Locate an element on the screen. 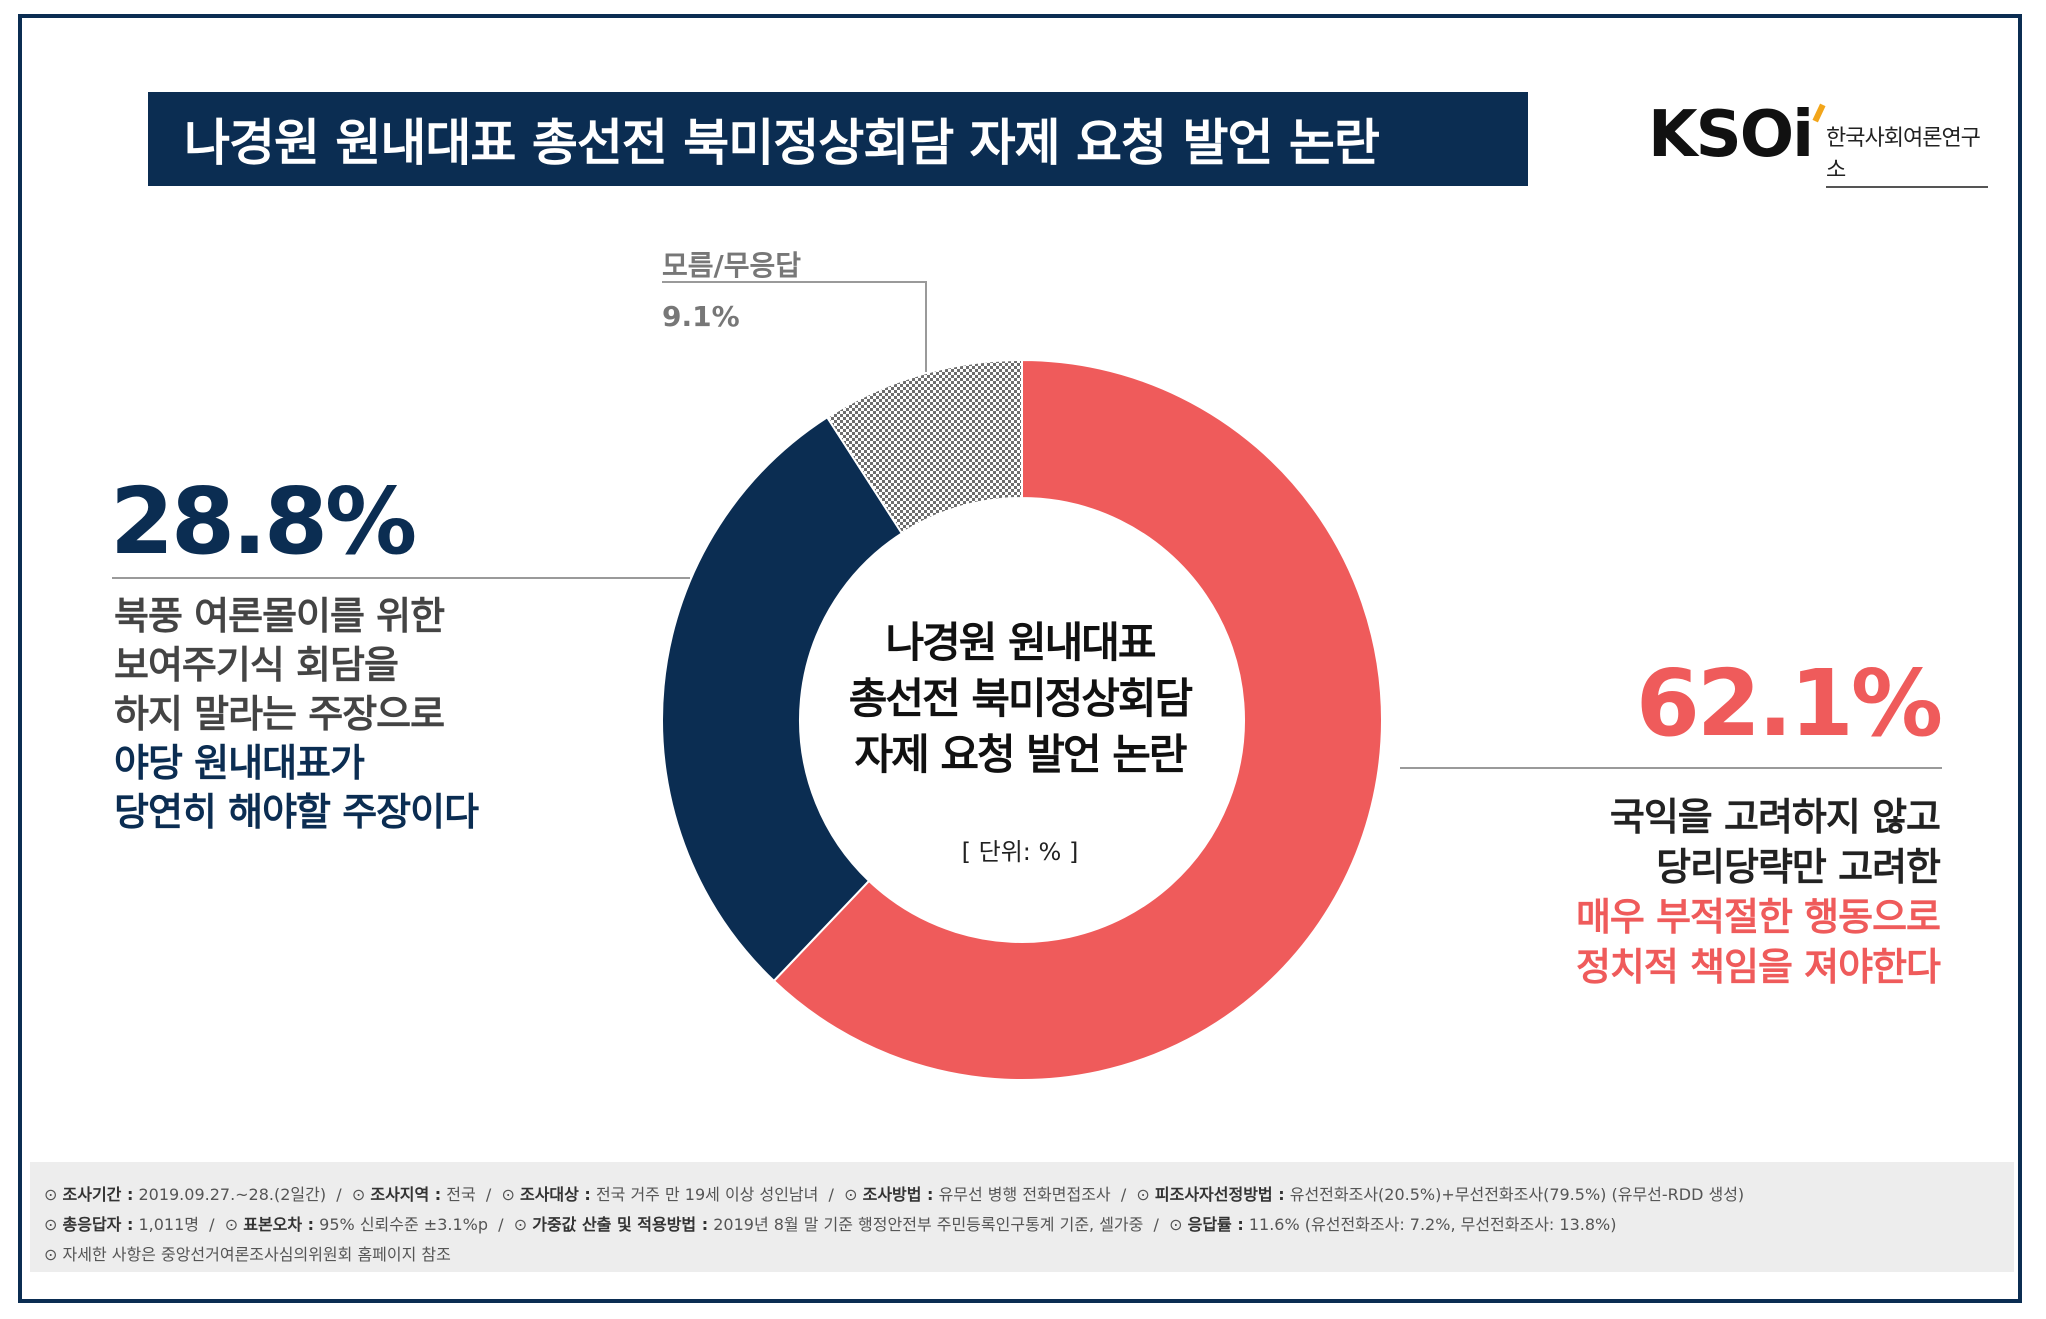  footer-key: 가중값 산출 및 적용방법 : is located at coordinates (620, 1224).